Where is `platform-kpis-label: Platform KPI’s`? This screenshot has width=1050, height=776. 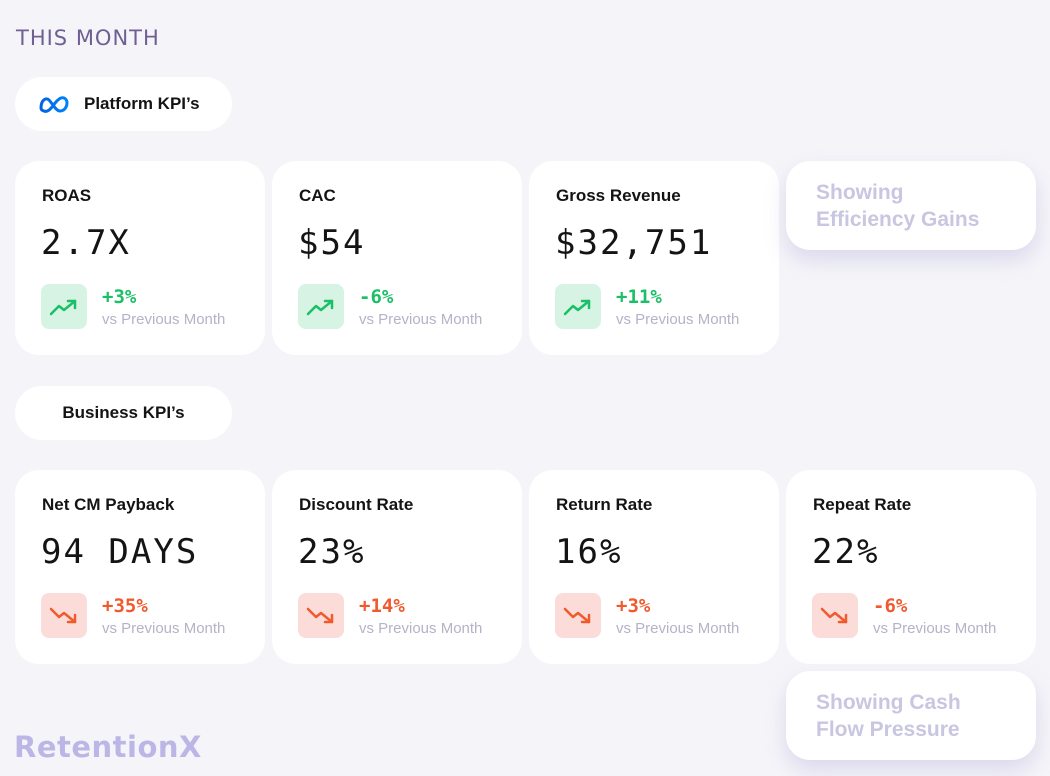 platform-kpis-label: Platform KPI’s is located at coordinates (142, 103).